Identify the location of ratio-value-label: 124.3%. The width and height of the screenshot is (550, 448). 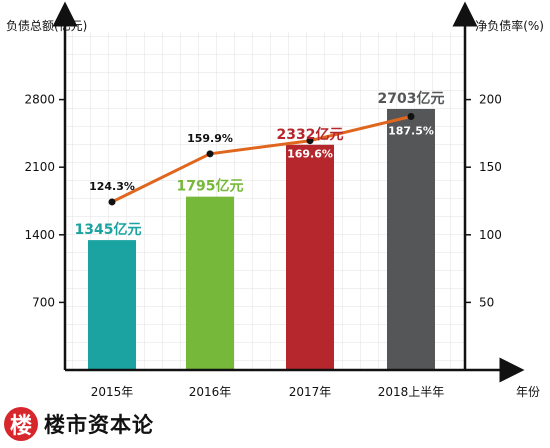
(112, 186).